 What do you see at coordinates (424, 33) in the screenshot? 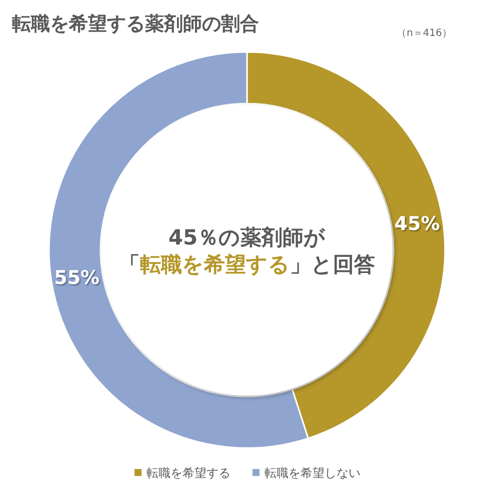
I see `text: （n＝416）` at bounding box center [424, 33].